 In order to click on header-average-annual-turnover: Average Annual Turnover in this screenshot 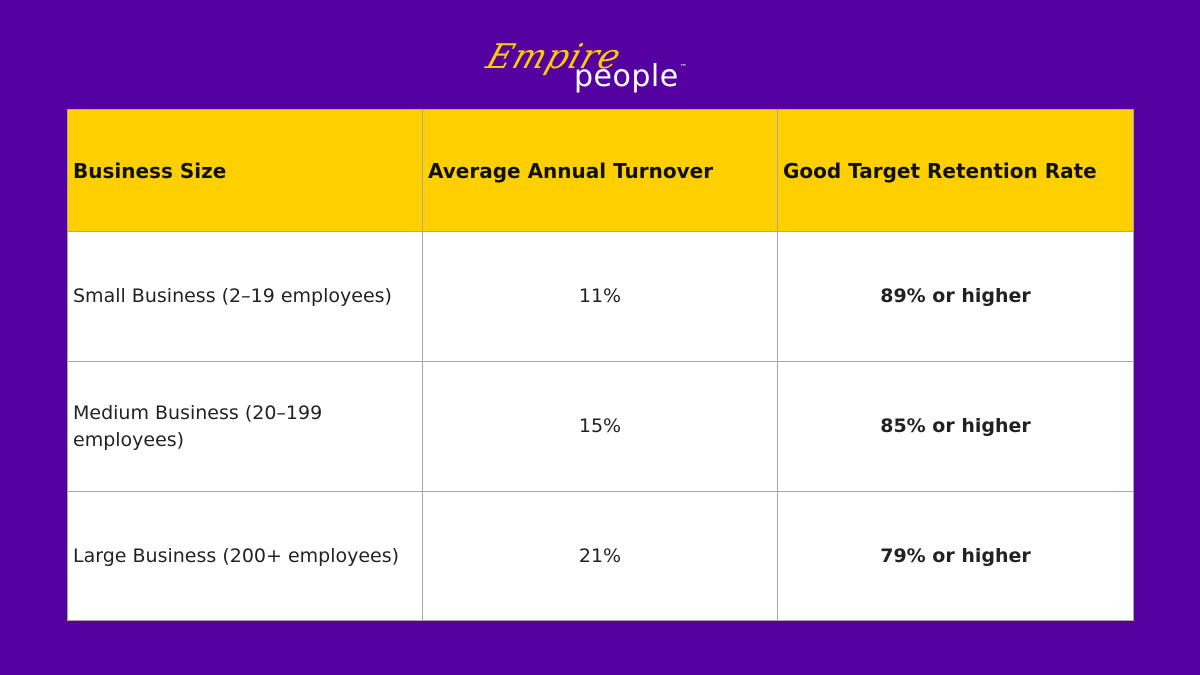, I will do `click(600, 170)`.